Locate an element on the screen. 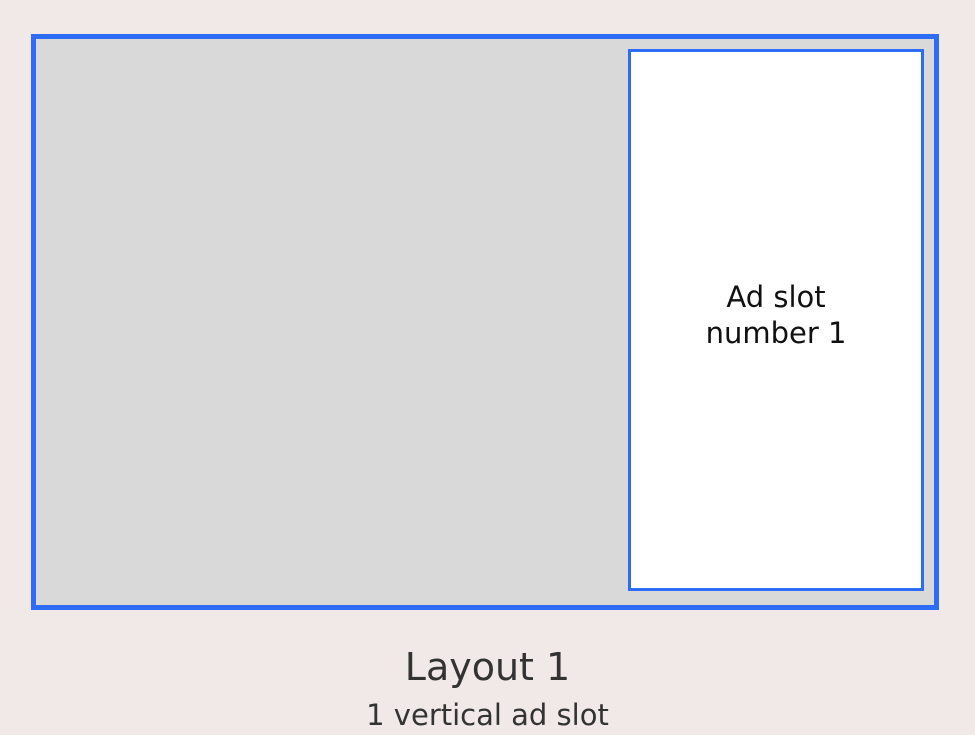 The image size is (975, 735). layout-title: Layout 1 is located at coordinates (487, 667).